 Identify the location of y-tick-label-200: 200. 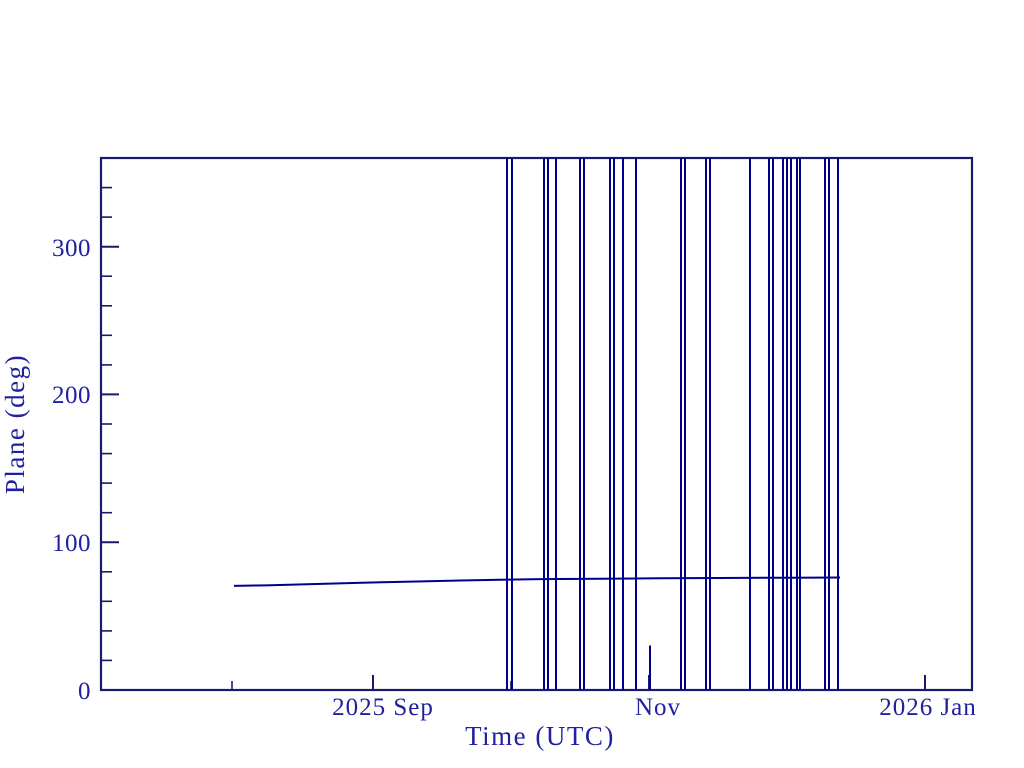
(71, 395).